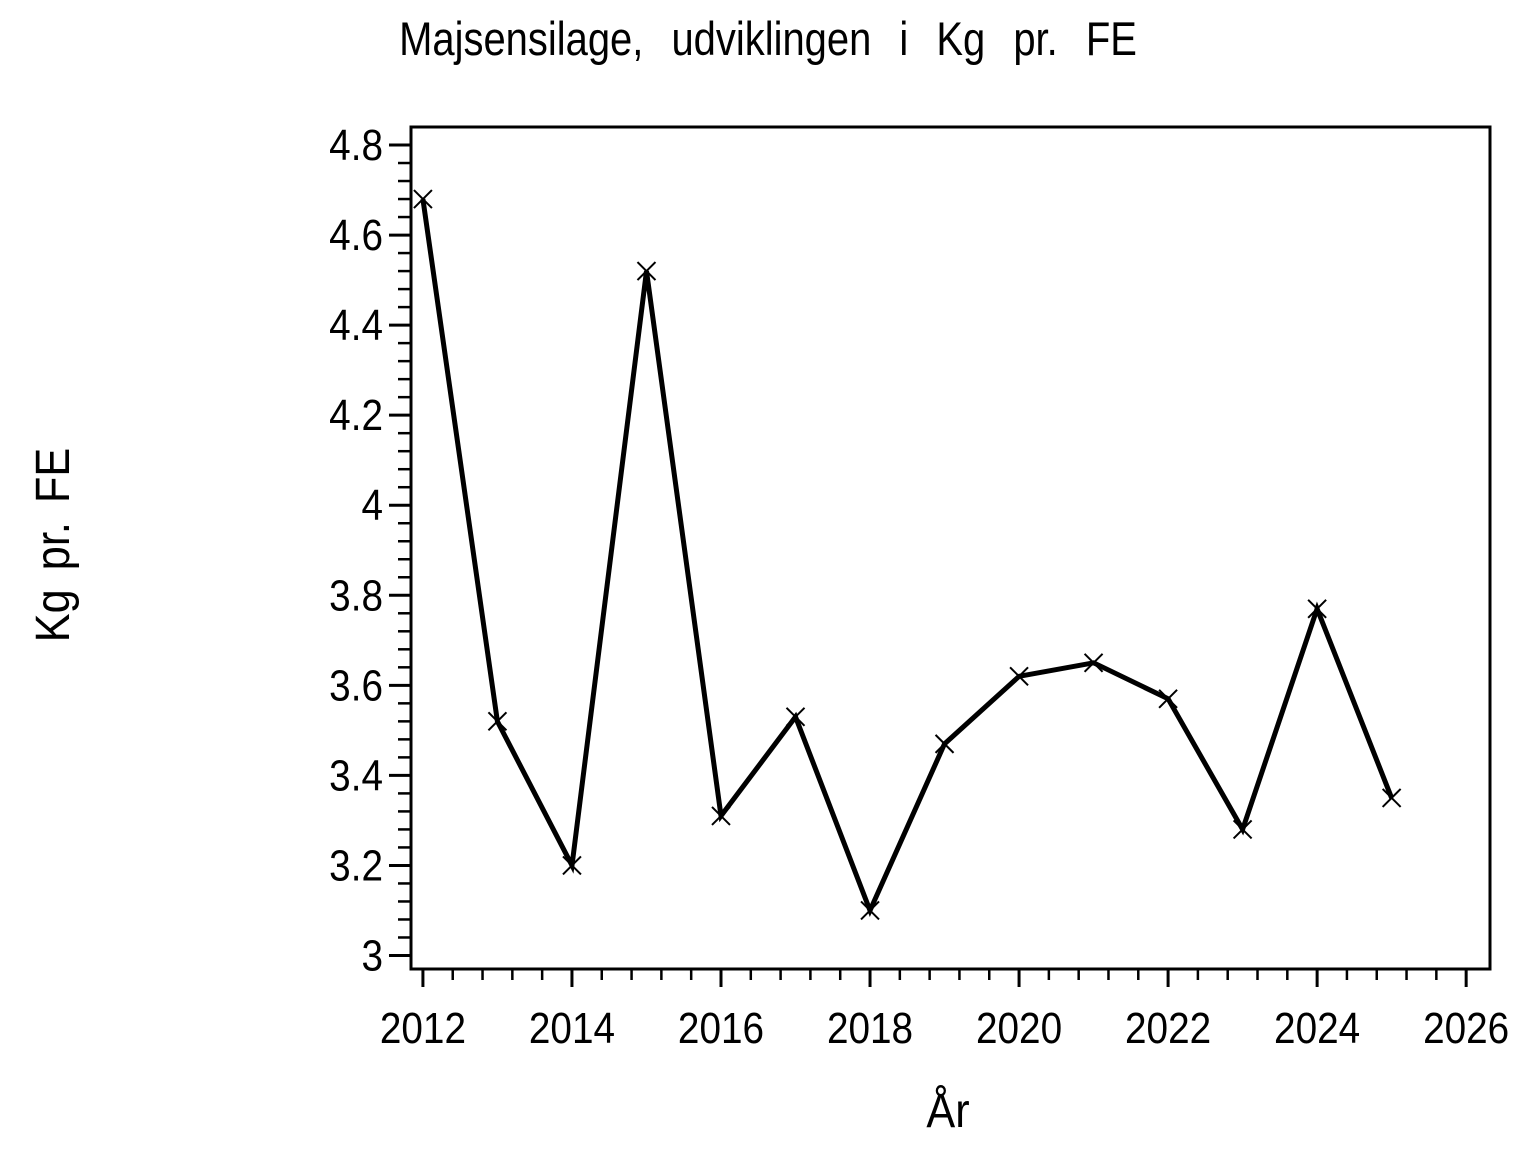 This screenshot has height=1152, width=1536. I want to click on x-tick-label: 2022, so click(1168, 1028).